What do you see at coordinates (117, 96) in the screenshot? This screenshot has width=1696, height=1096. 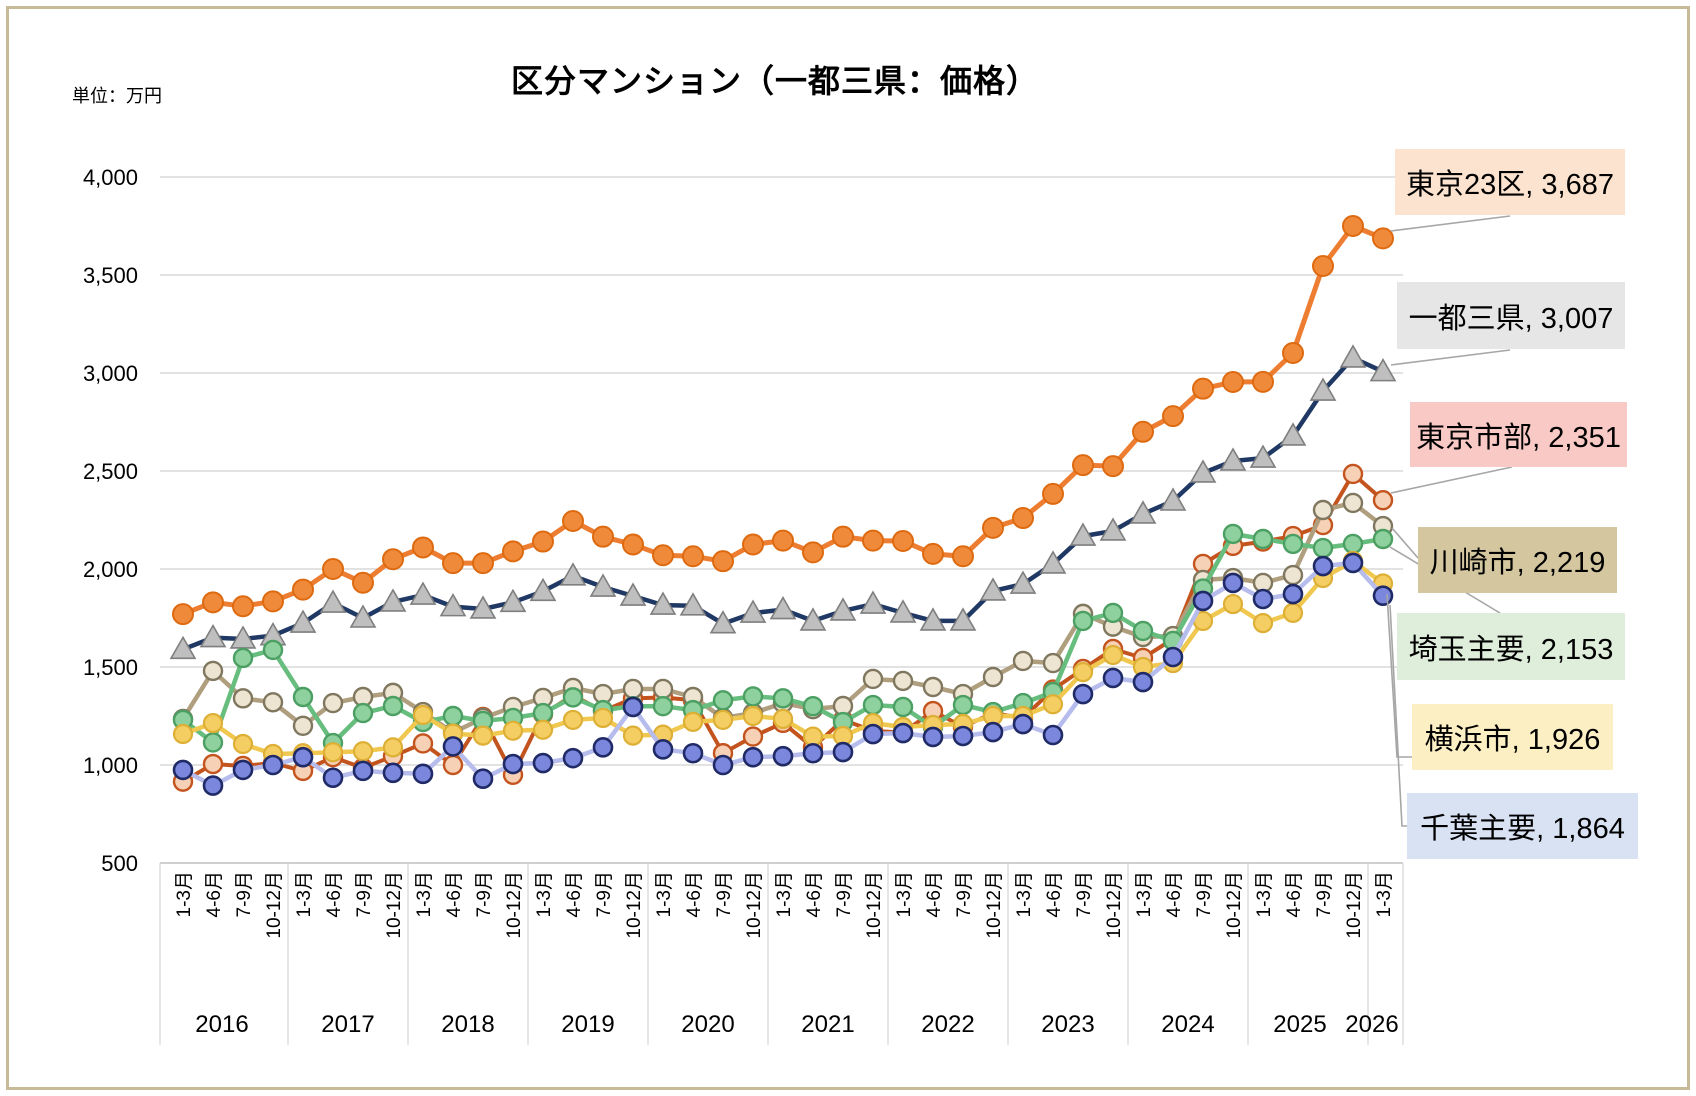 I see `unit-label: 単位：万円` at bounding box center [117, 96].